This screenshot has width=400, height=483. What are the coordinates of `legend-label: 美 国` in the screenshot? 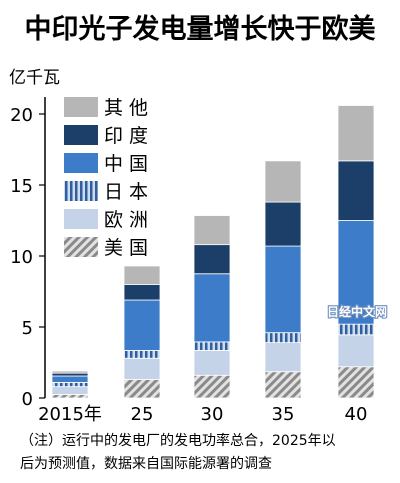 It's located at (126, 248).